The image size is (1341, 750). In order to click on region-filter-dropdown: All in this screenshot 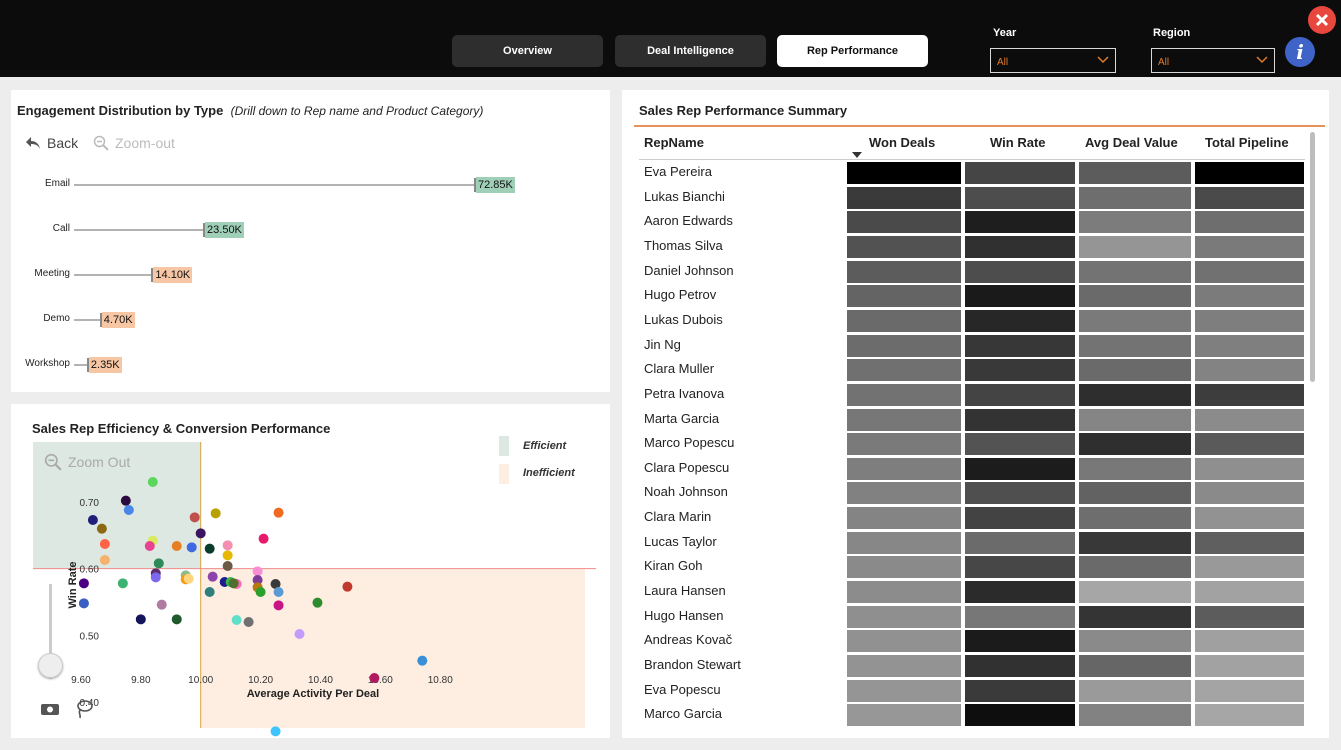, I will do `click(1213, 60)`.